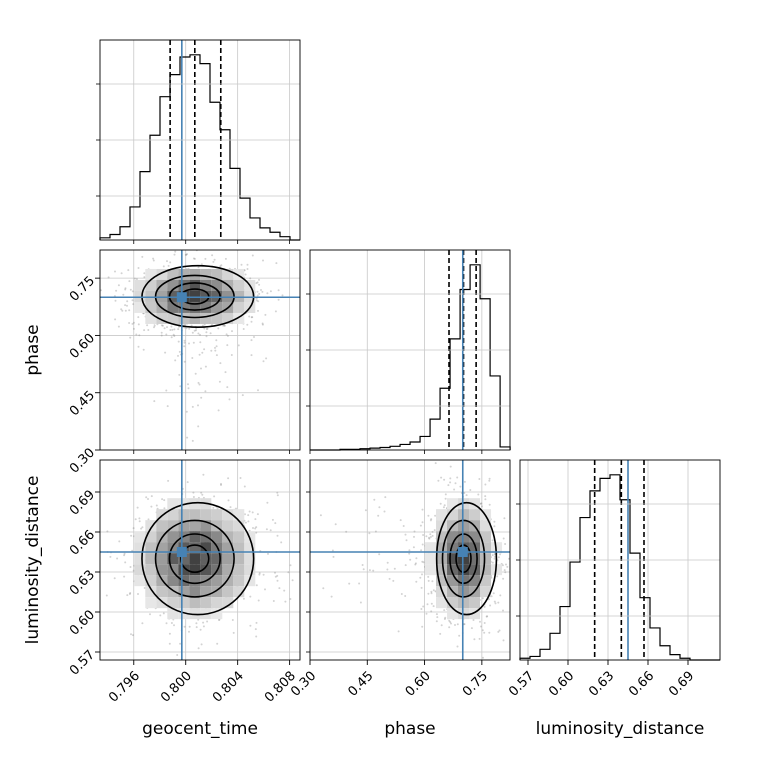 The width and height of the screenshot is (760, 760). I want to click on x-axis-label-phase: phase, so click(409, 729).